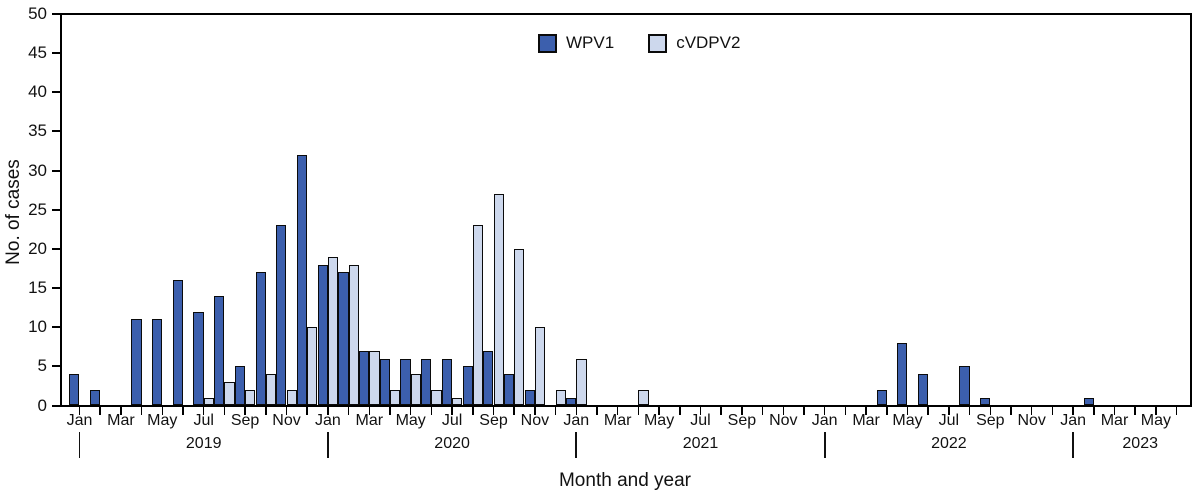 Image resolution: width=1200 pixels, height=499 pixels. What do you see at coordinates (95, 397) in the screenshot?
I see `bar-wpv1-feb-2019` at bounding box center [95, 397].